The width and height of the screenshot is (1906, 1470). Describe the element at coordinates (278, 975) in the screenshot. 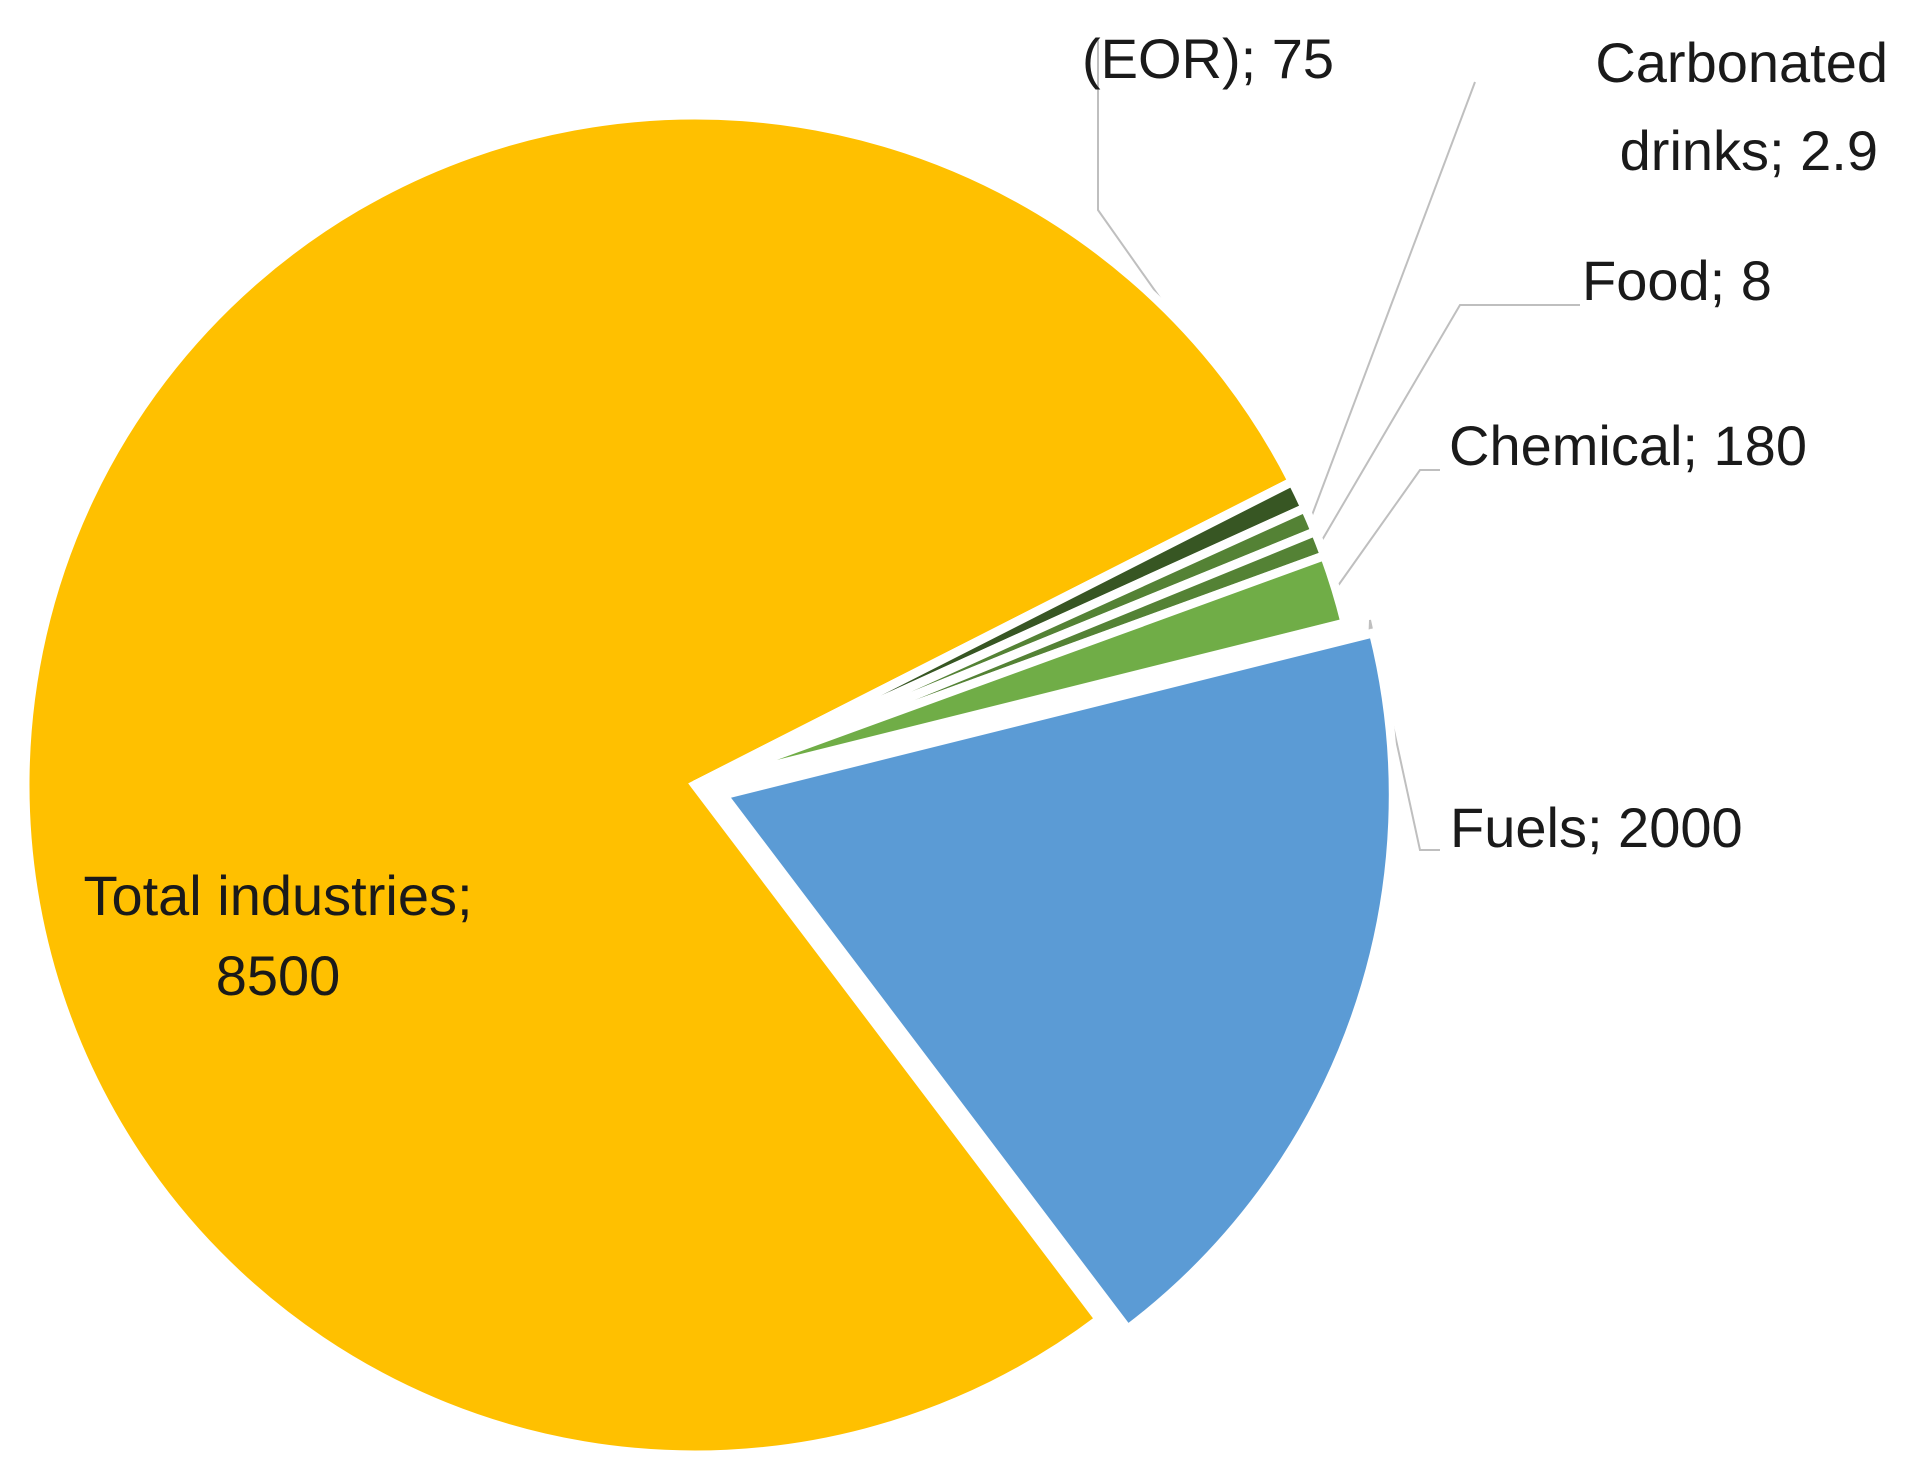

I see `label-total-industries-value: 8500` at that location.